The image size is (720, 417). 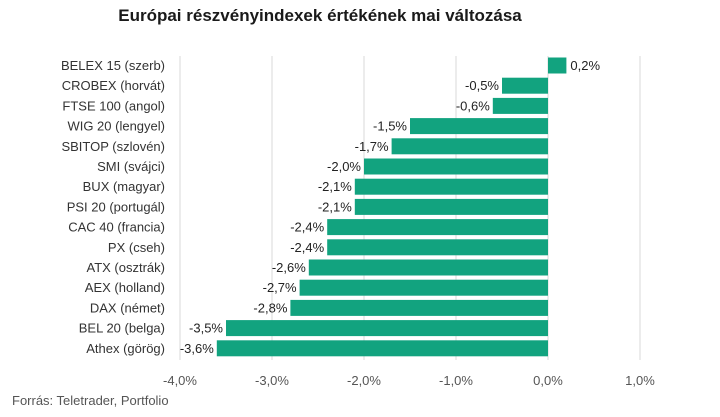 What do you see at coordinates (548, 380) in the screenshot?
I see `x-tick-label: 0,0%` at bounding box center [548, 380].